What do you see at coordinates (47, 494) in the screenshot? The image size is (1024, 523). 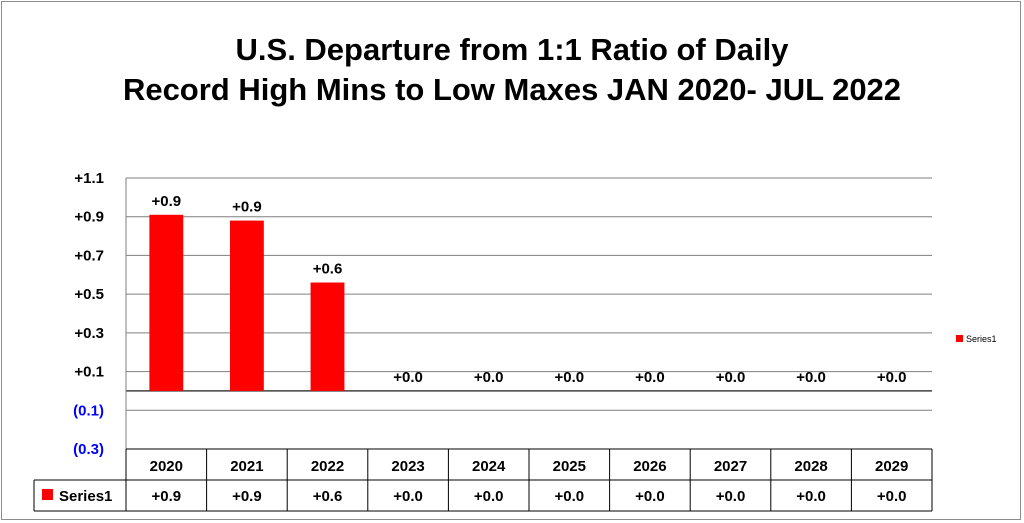 I see `table-series-swatch` at bounding box center [47, 494].